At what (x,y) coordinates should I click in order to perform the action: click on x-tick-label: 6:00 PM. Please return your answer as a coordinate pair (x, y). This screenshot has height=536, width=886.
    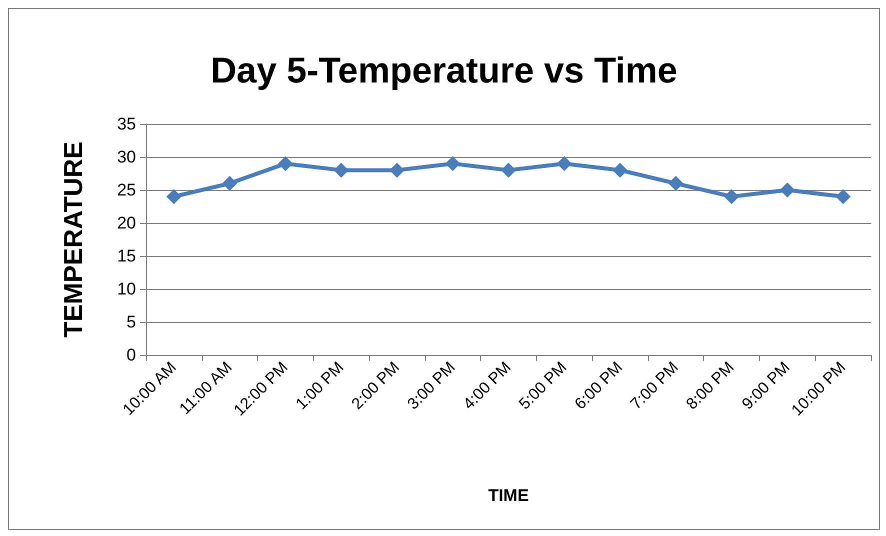
    Looking at the image, I should click on (599, 386).